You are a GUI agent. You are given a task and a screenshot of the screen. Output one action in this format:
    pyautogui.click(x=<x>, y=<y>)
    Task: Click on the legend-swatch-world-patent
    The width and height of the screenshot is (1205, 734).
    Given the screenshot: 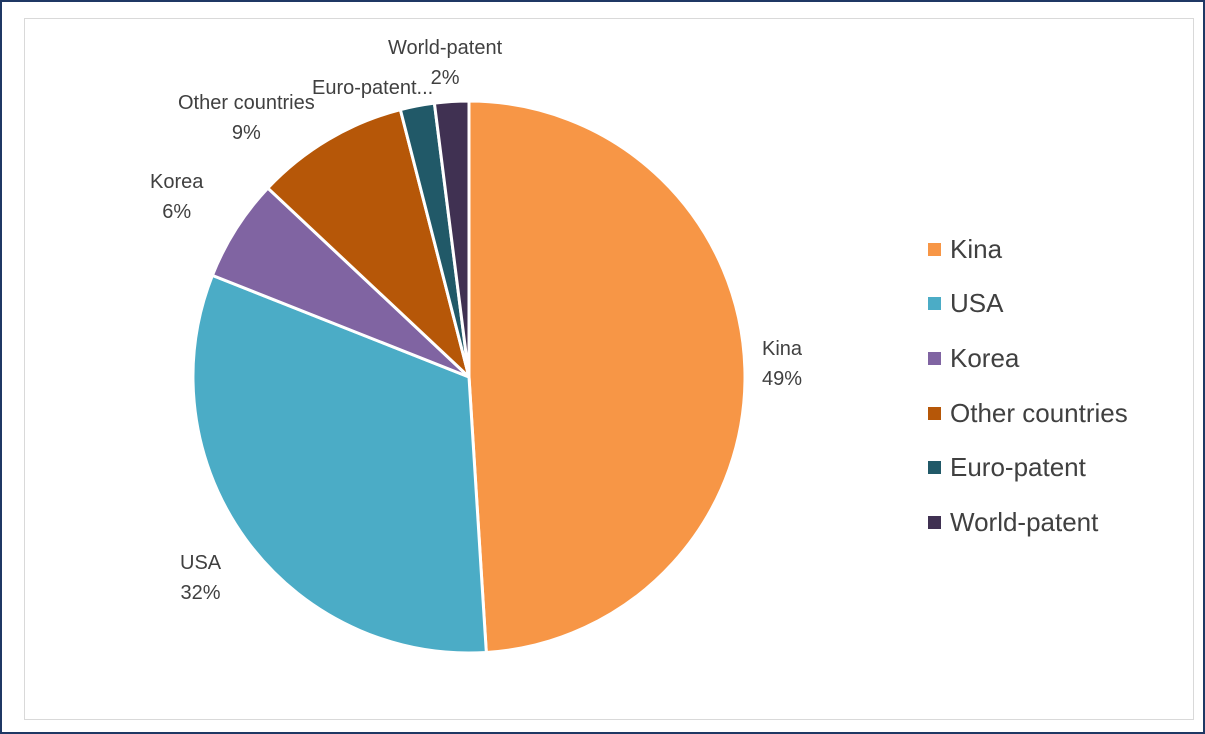 What is the action you would take?
    pyautogui.click(x=934, y=522)
    